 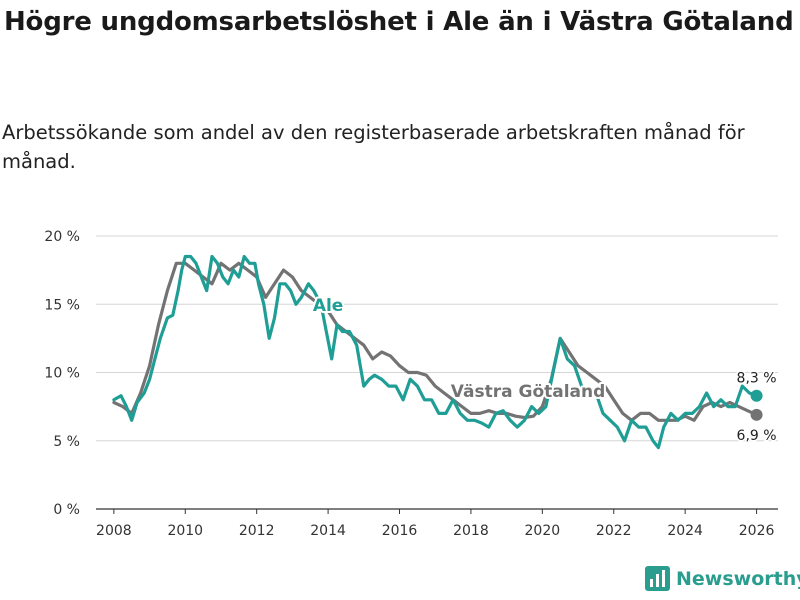 I want to click on x-tick-label: 2024, so click(x=685, y=531).